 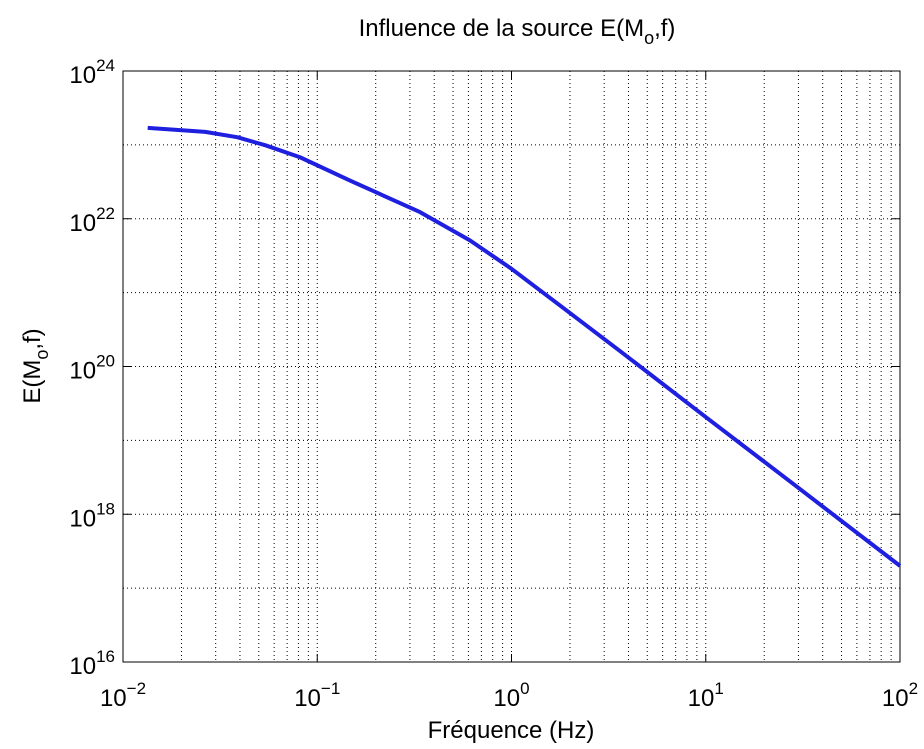 I want to click on tick-exponent: 18, so click(x=105, y=508).